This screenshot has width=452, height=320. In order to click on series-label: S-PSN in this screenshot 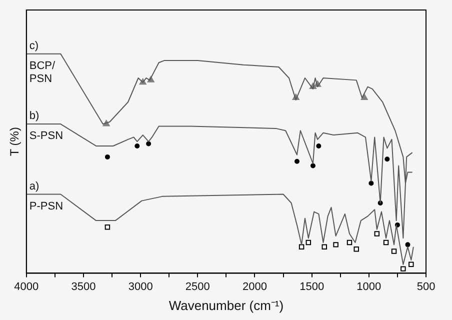, I will do `click(46, 136)`.